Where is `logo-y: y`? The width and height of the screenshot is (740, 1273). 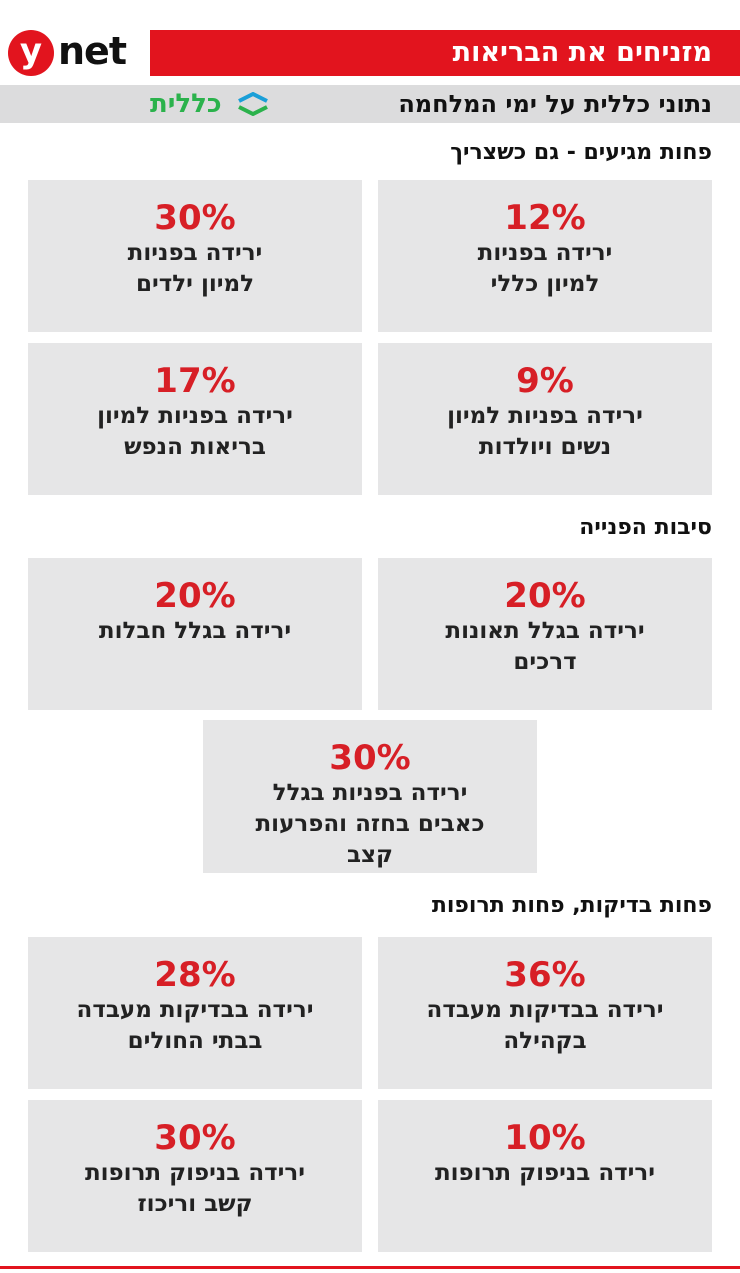
logo-y: y is located at coordinates (31, 51).